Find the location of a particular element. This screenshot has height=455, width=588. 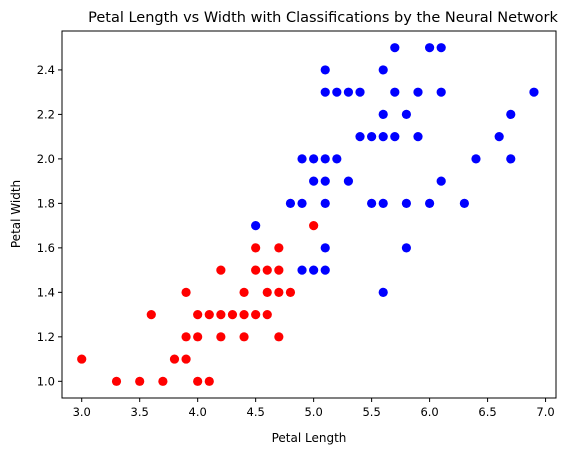

x-tick-label: 5.5 is located at coordinates (371, 412).